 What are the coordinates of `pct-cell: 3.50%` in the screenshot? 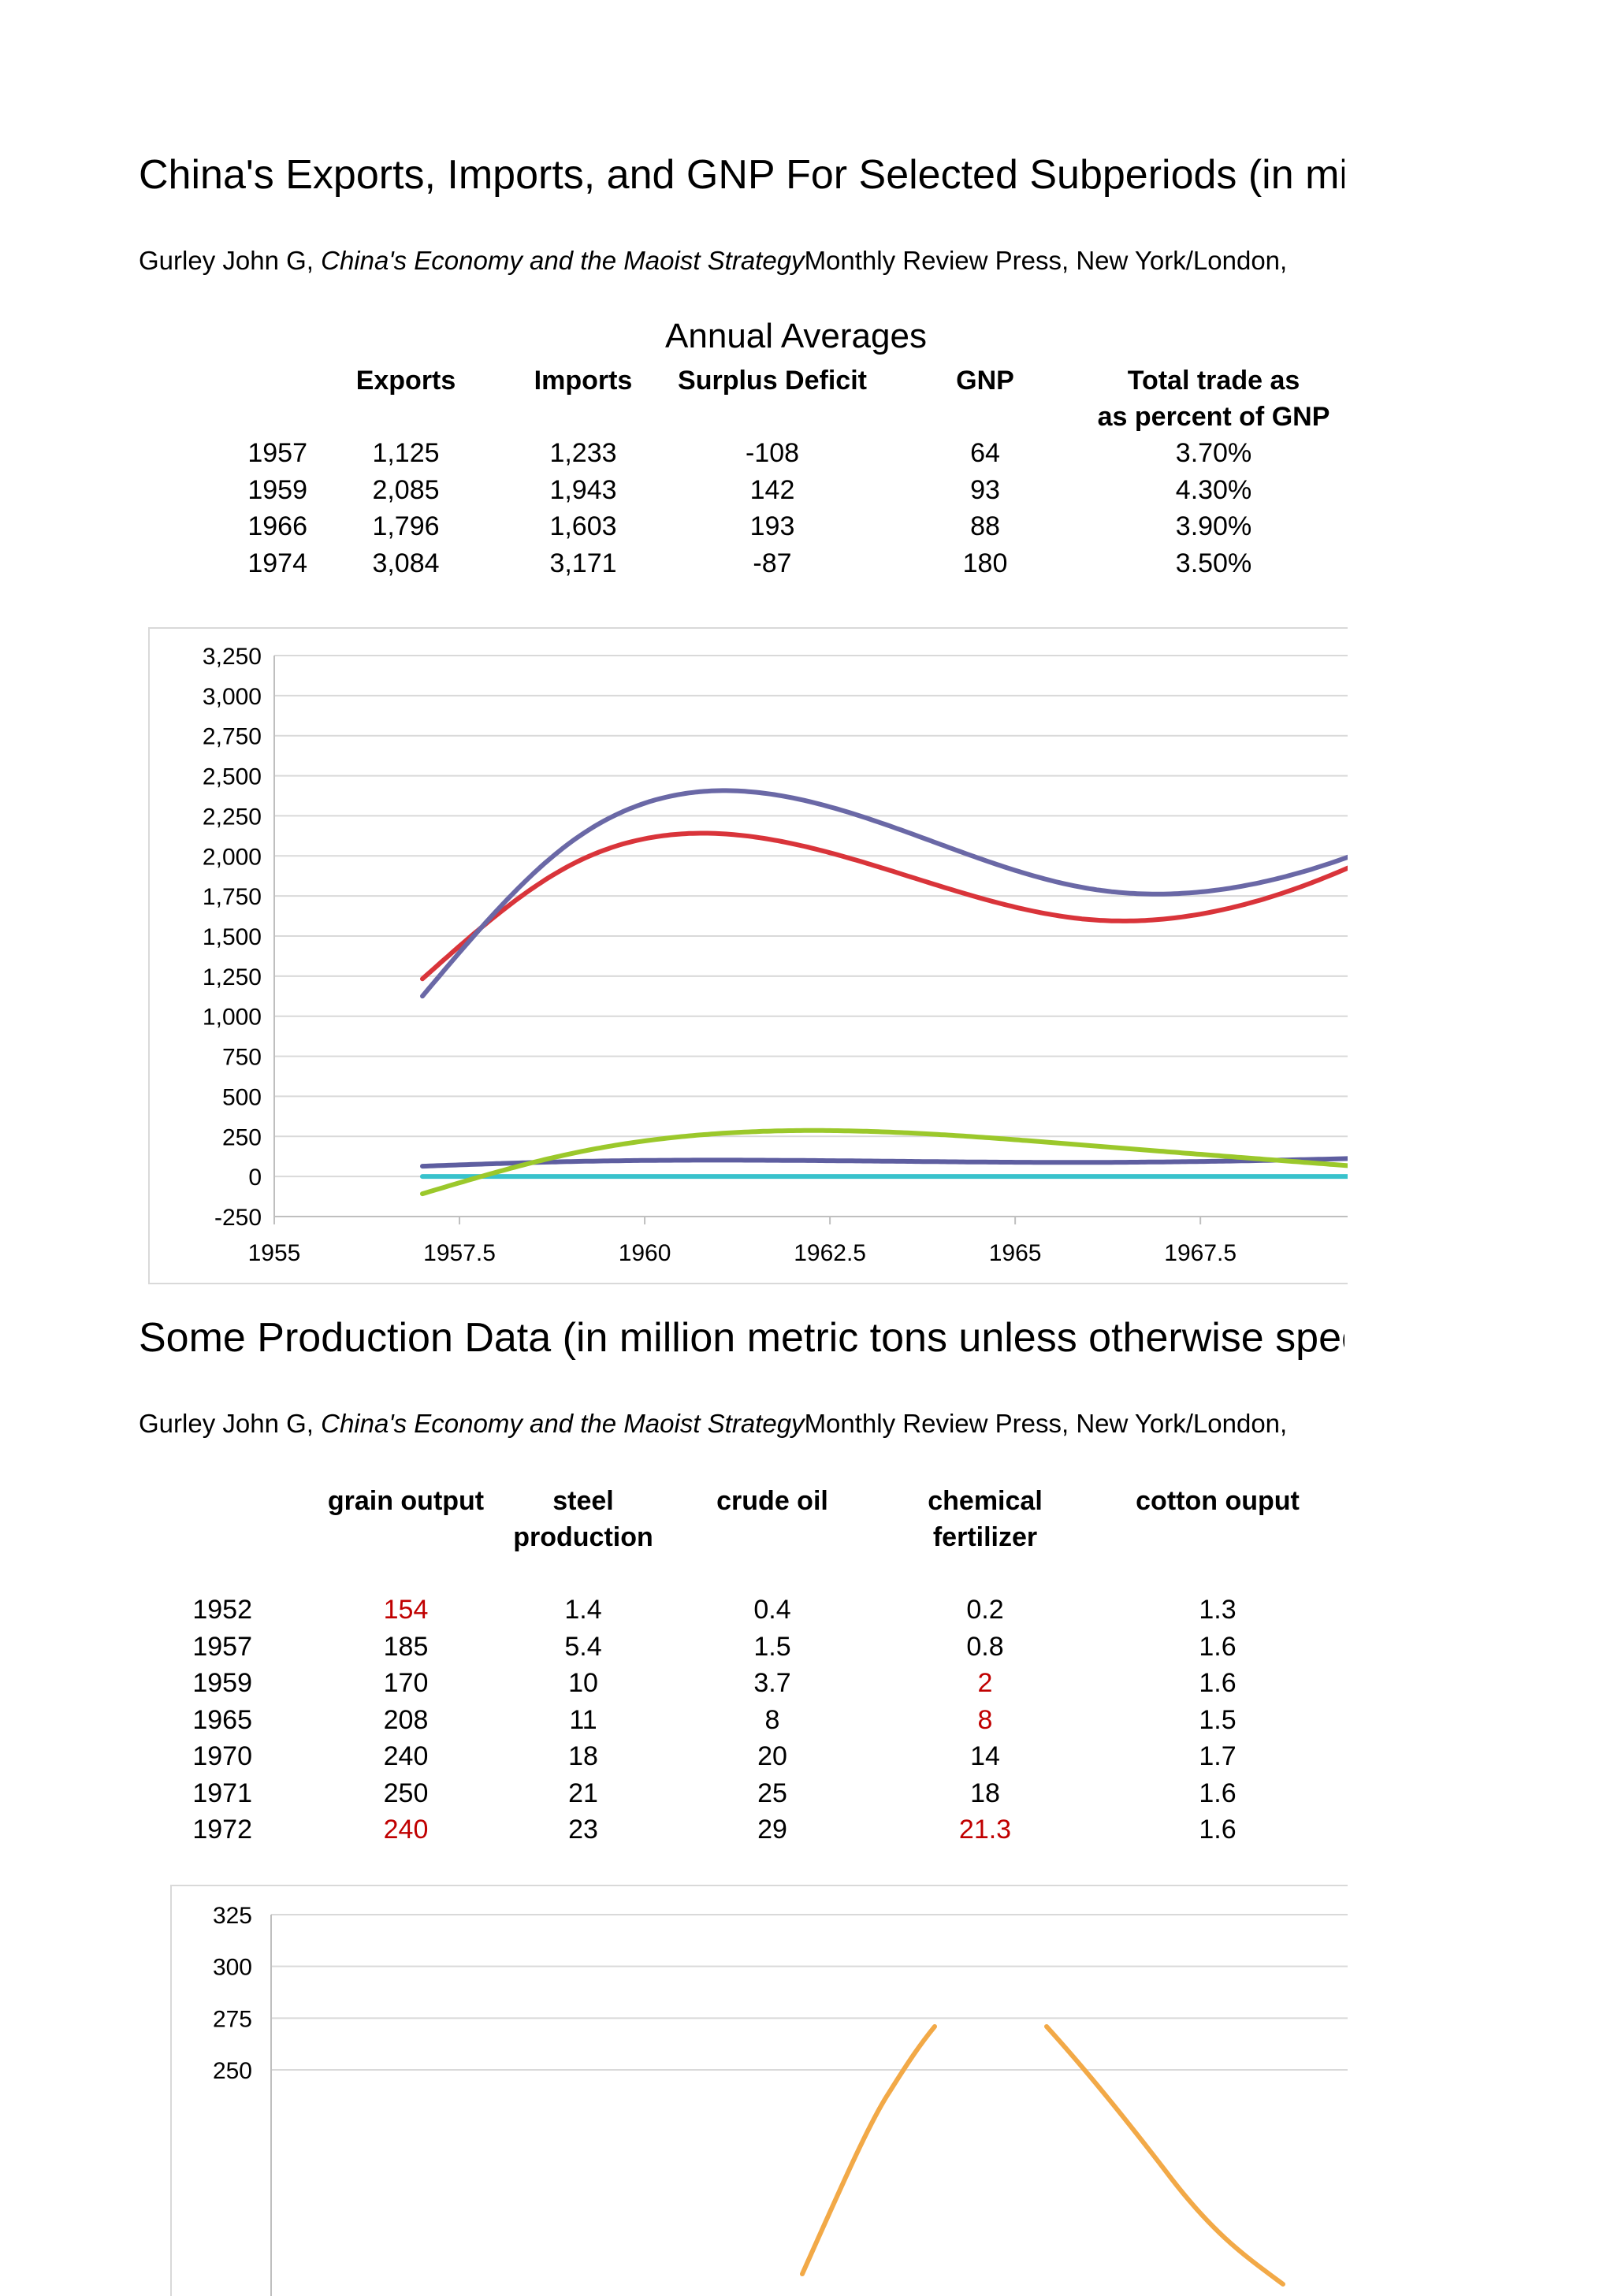 It's located at (1213, 563).